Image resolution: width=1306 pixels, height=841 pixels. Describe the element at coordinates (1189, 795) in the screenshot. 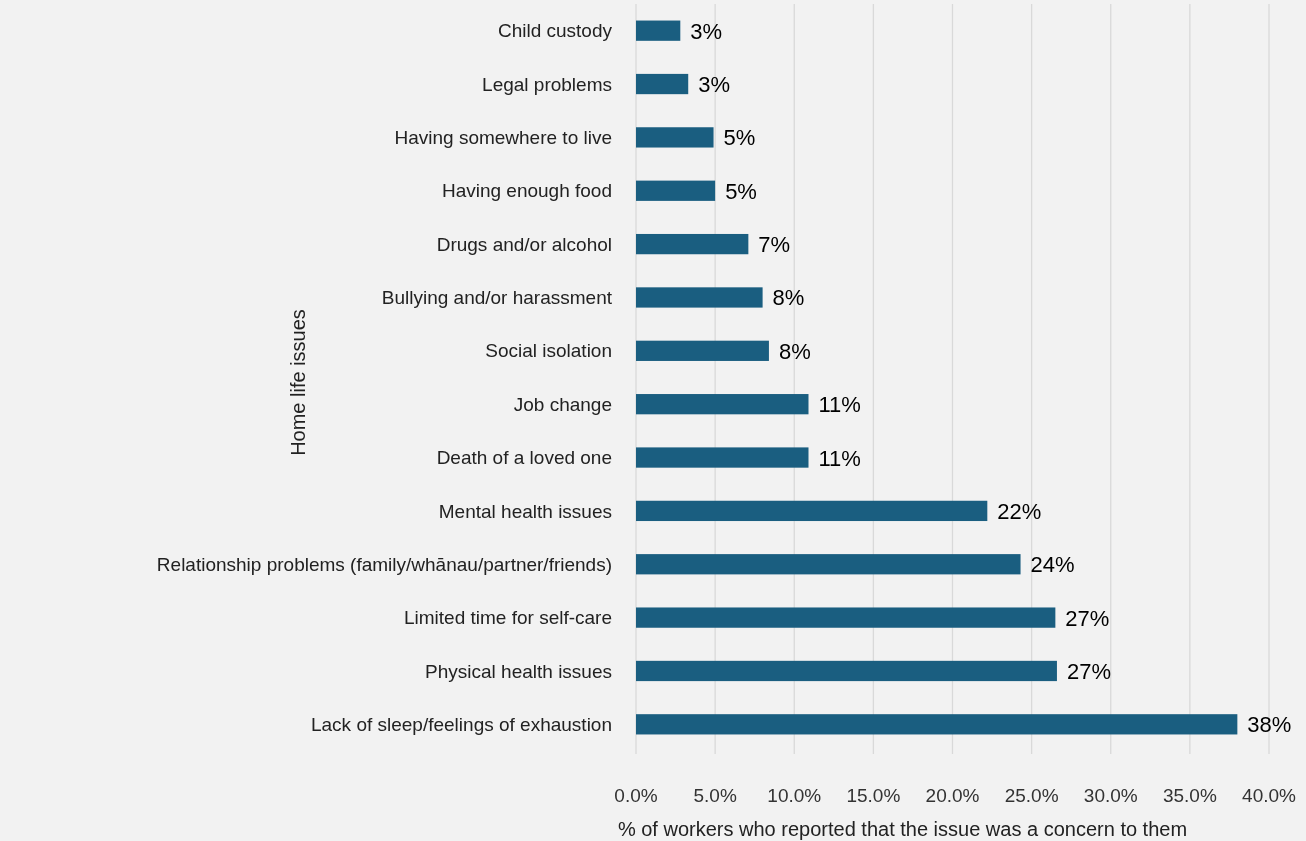

I see `x-tick-label: 35.0%` at that location.